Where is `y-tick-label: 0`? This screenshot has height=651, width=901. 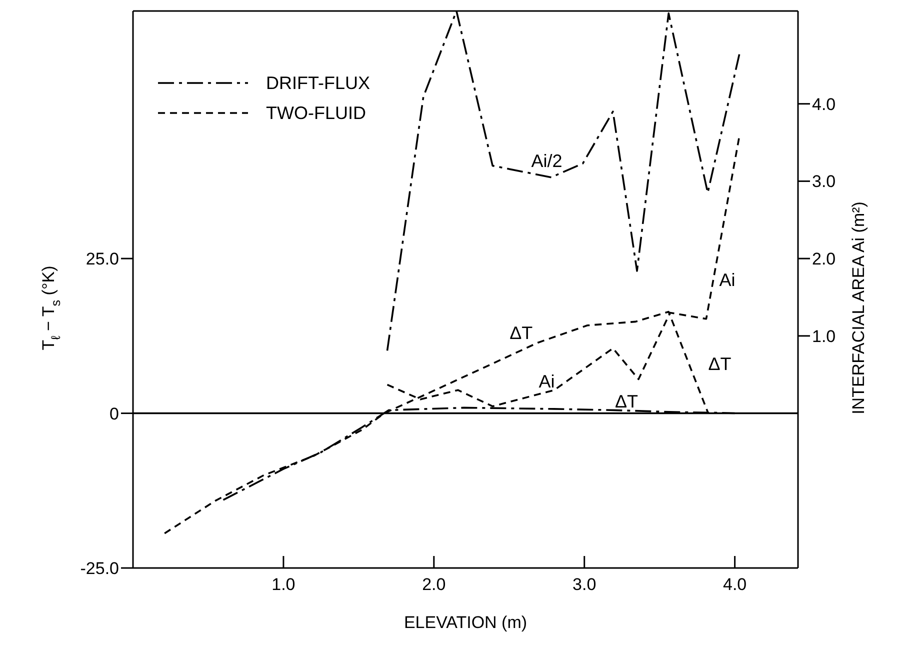 y-tick-label: 0 is located at coordinates (114, 414).